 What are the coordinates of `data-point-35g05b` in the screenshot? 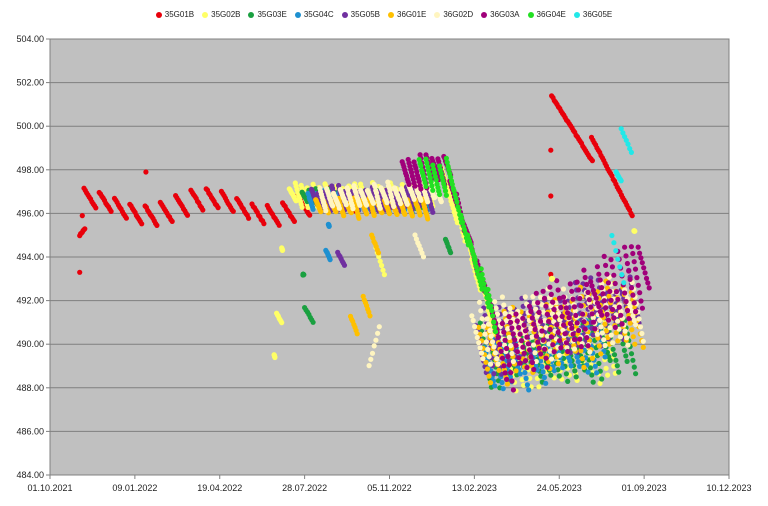 It's located at (433, 212).